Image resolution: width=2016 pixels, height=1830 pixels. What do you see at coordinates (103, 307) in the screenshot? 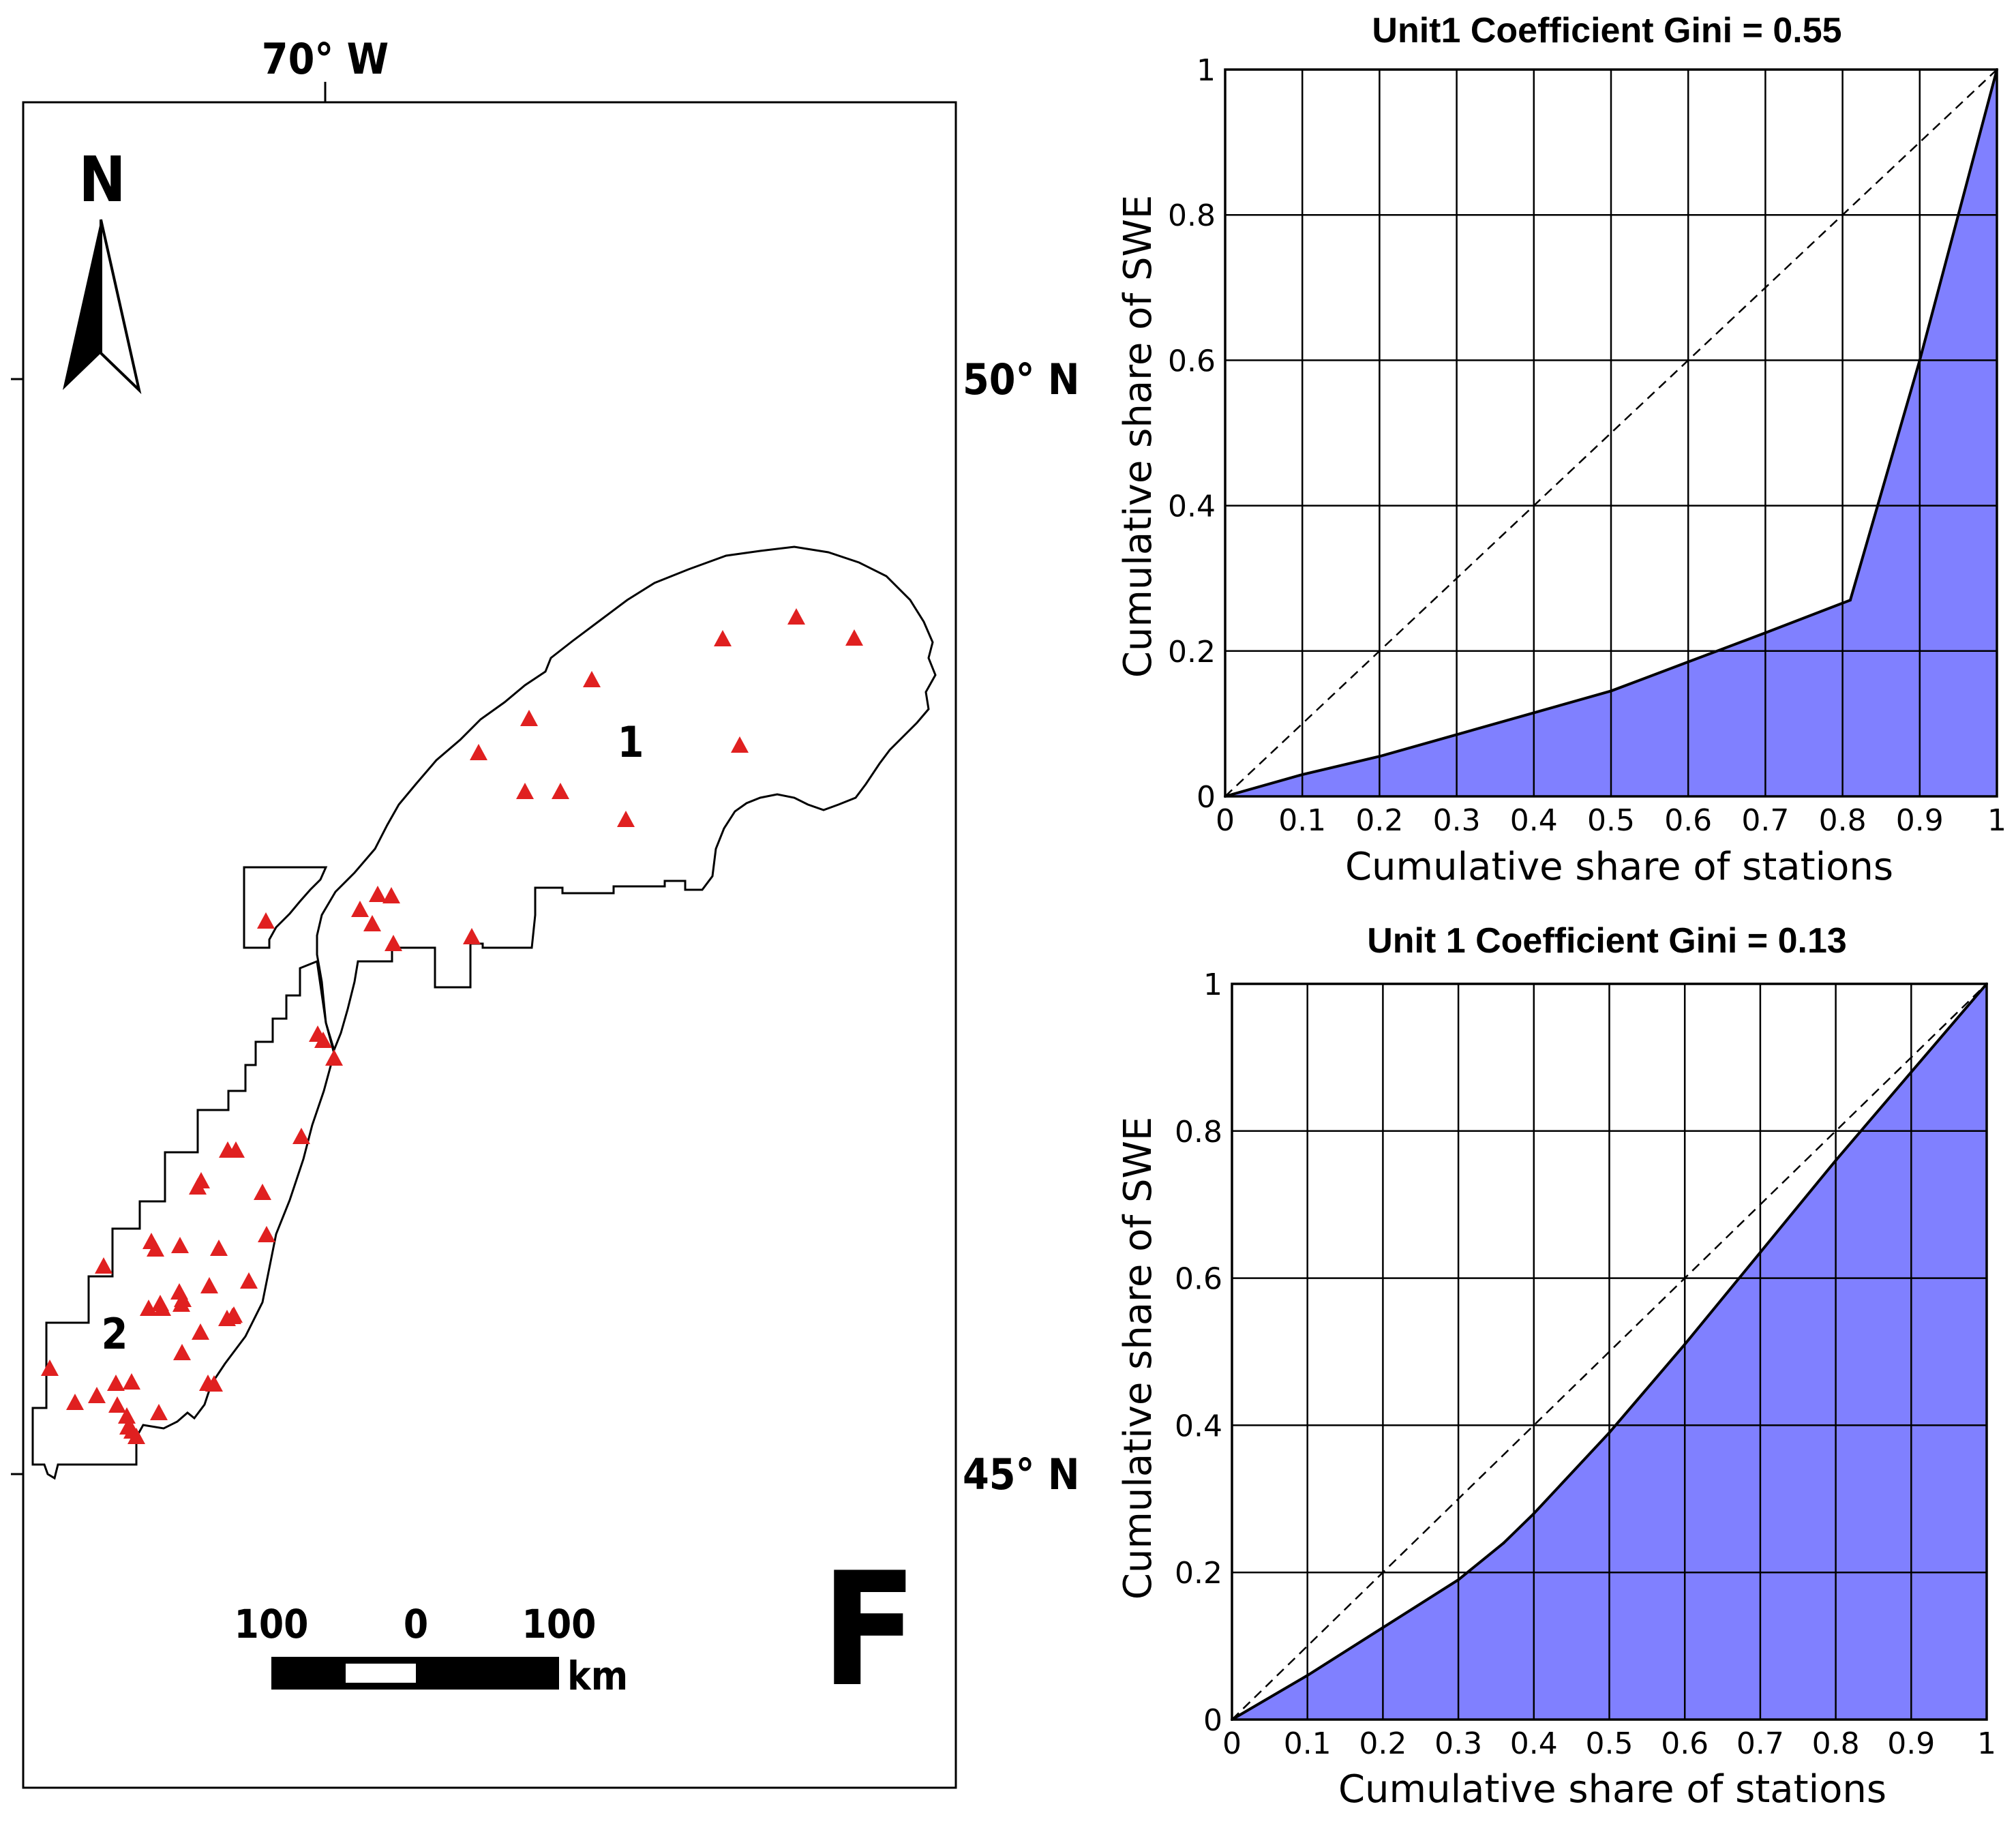
I see `north-arrow-icon` at bounding box center [103, 307].